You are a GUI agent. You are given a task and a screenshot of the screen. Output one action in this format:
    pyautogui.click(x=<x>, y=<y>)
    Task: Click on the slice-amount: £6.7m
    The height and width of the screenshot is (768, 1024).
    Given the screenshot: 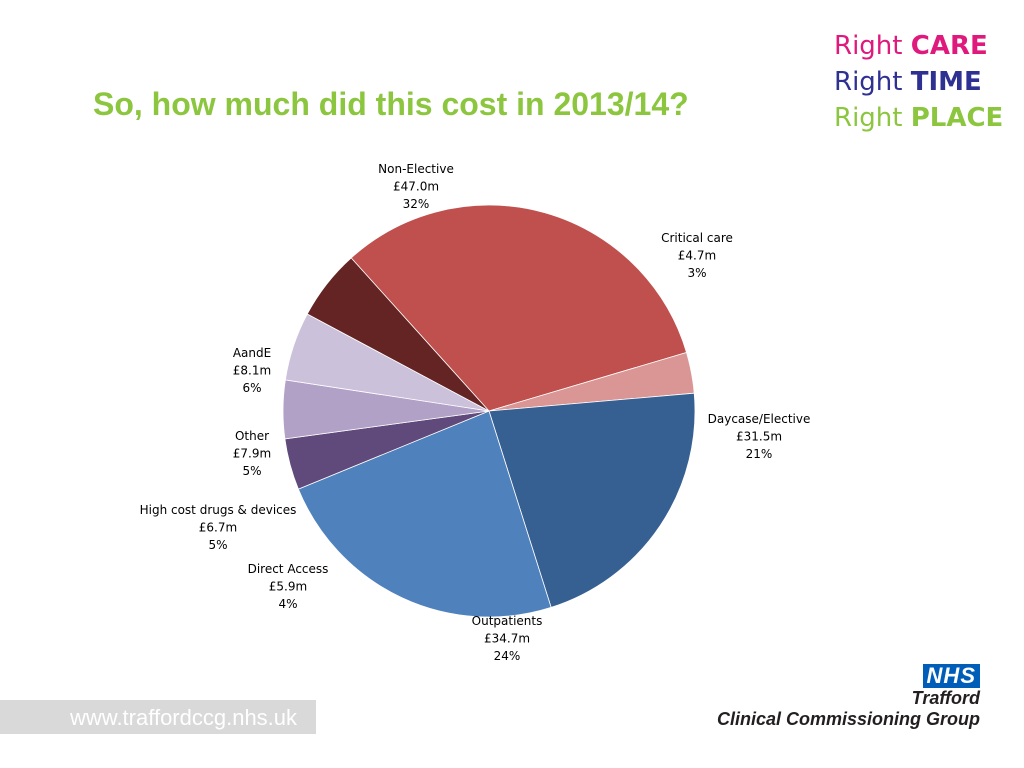 What is the action you would take?
    pyautogui.click(x=218, y=528)
    